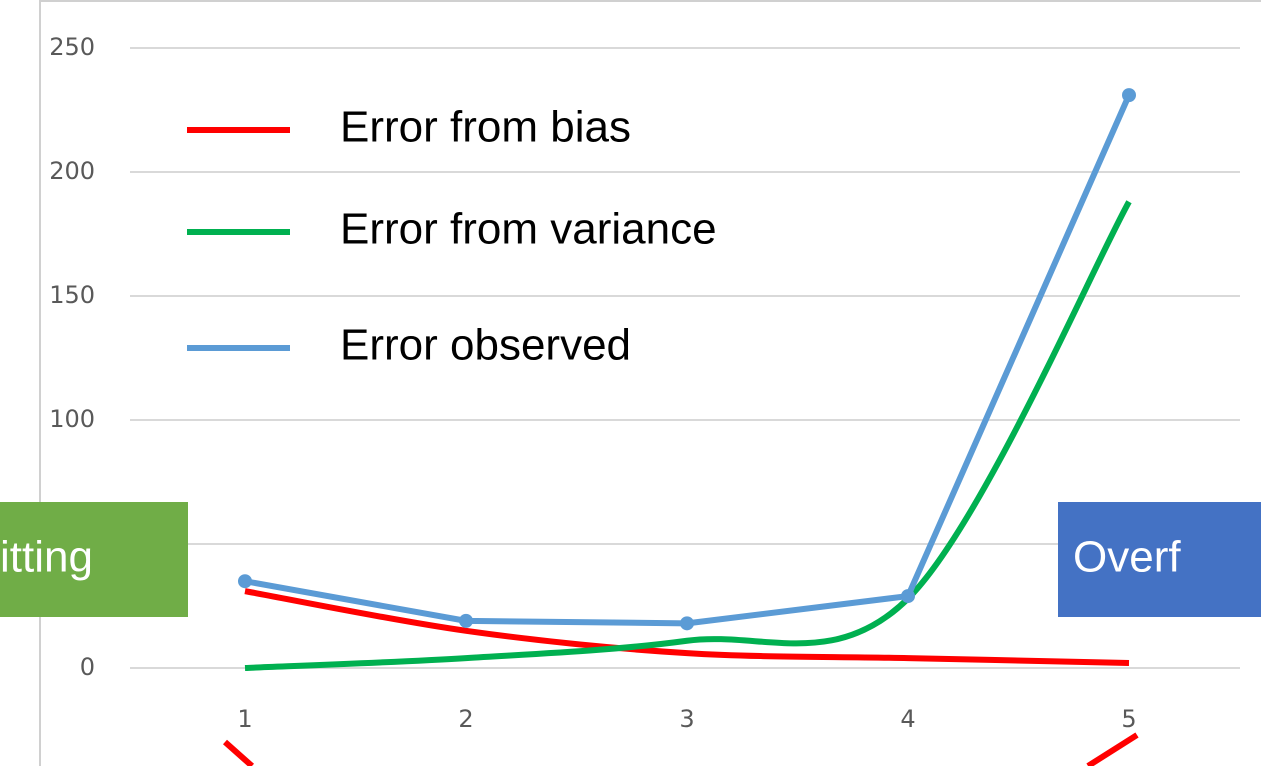 The height and width of the screenshot is (766, 1261). I want to click on x-tick-label: 4, so click(907, 719).